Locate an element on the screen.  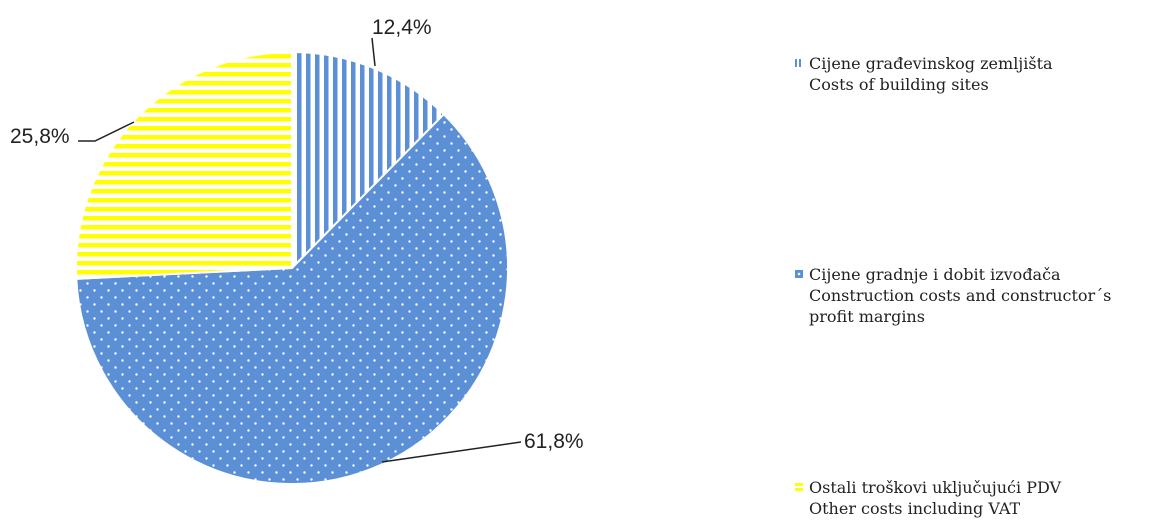
pie-slice-other-costs is located at coordinates (184, 165).